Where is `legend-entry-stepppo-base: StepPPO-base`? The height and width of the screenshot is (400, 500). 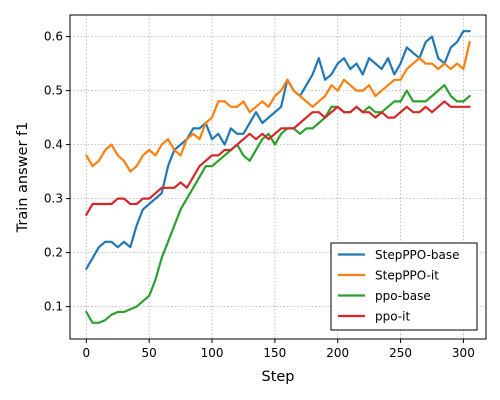
legend-entry-stepppo-base: StepPPO-base is located at coordinates (417, 255).